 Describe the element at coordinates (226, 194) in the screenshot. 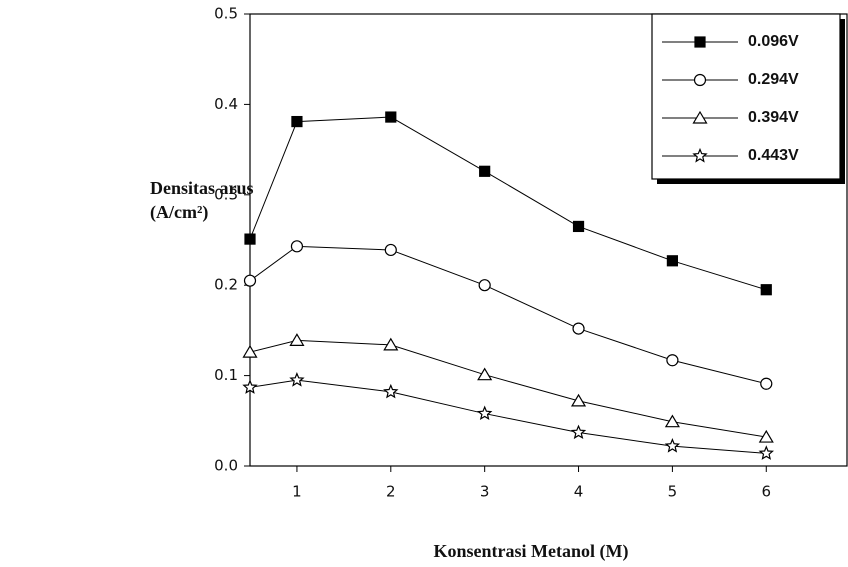

I see `y-tick-label: 0.3` at that location.